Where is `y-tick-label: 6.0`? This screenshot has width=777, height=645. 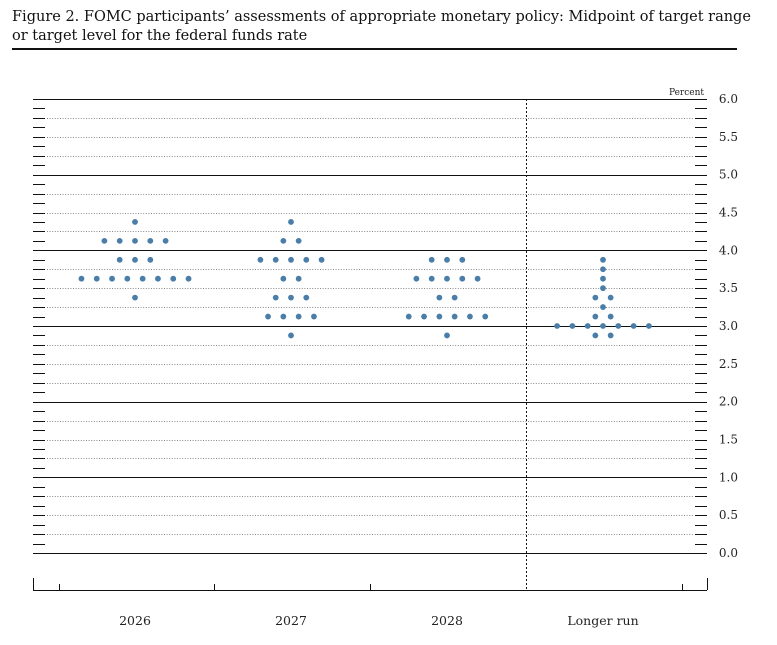
y-tick-label: 6.0 is located at coordinates (728, 99).